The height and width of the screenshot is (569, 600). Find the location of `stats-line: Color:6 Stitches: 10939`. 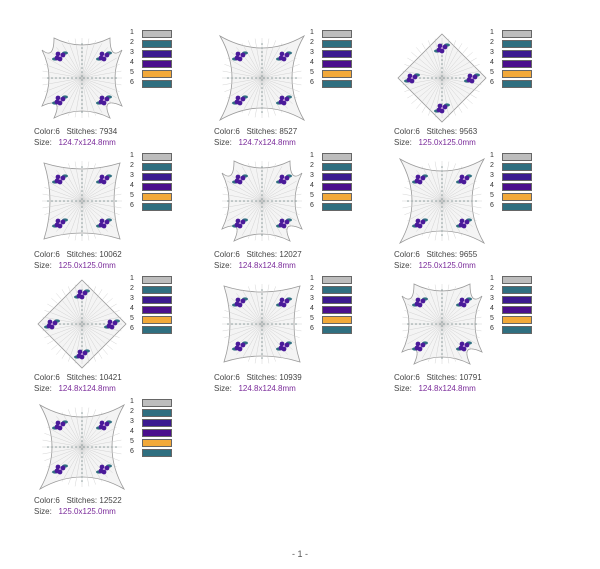

stats-line: Color:6 Stitches: 10939 is located at coordinates (258, 377).